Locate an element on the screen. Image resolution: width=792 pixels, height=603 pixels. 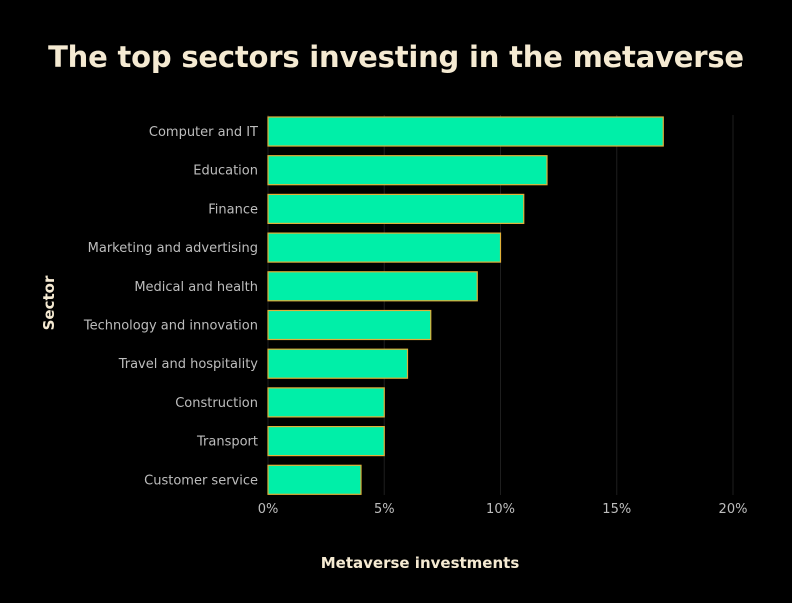
y-tick-label: Transport is located at coordinates (227, 442).